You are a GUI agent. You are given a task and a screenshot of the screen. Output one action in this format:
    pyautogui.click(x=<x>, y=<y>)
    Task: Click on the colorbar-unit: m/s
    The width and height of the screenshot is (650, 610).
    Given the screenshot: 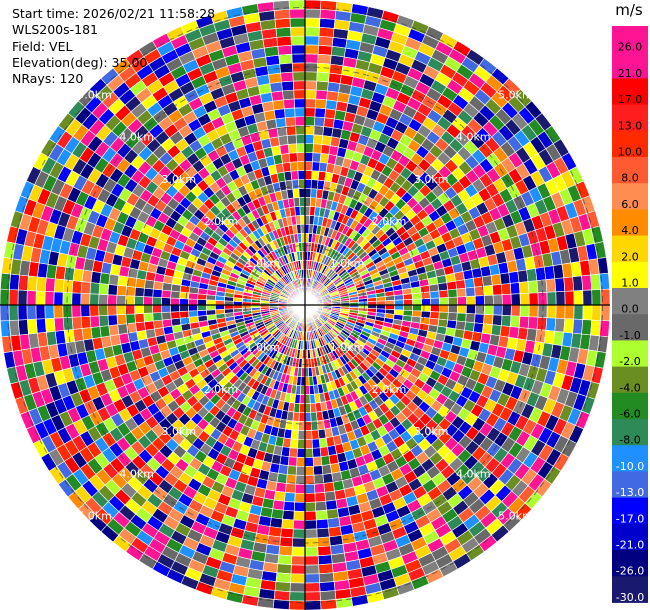 What is the action you would take?
    pyautogui.click(x=629, y=10)
    